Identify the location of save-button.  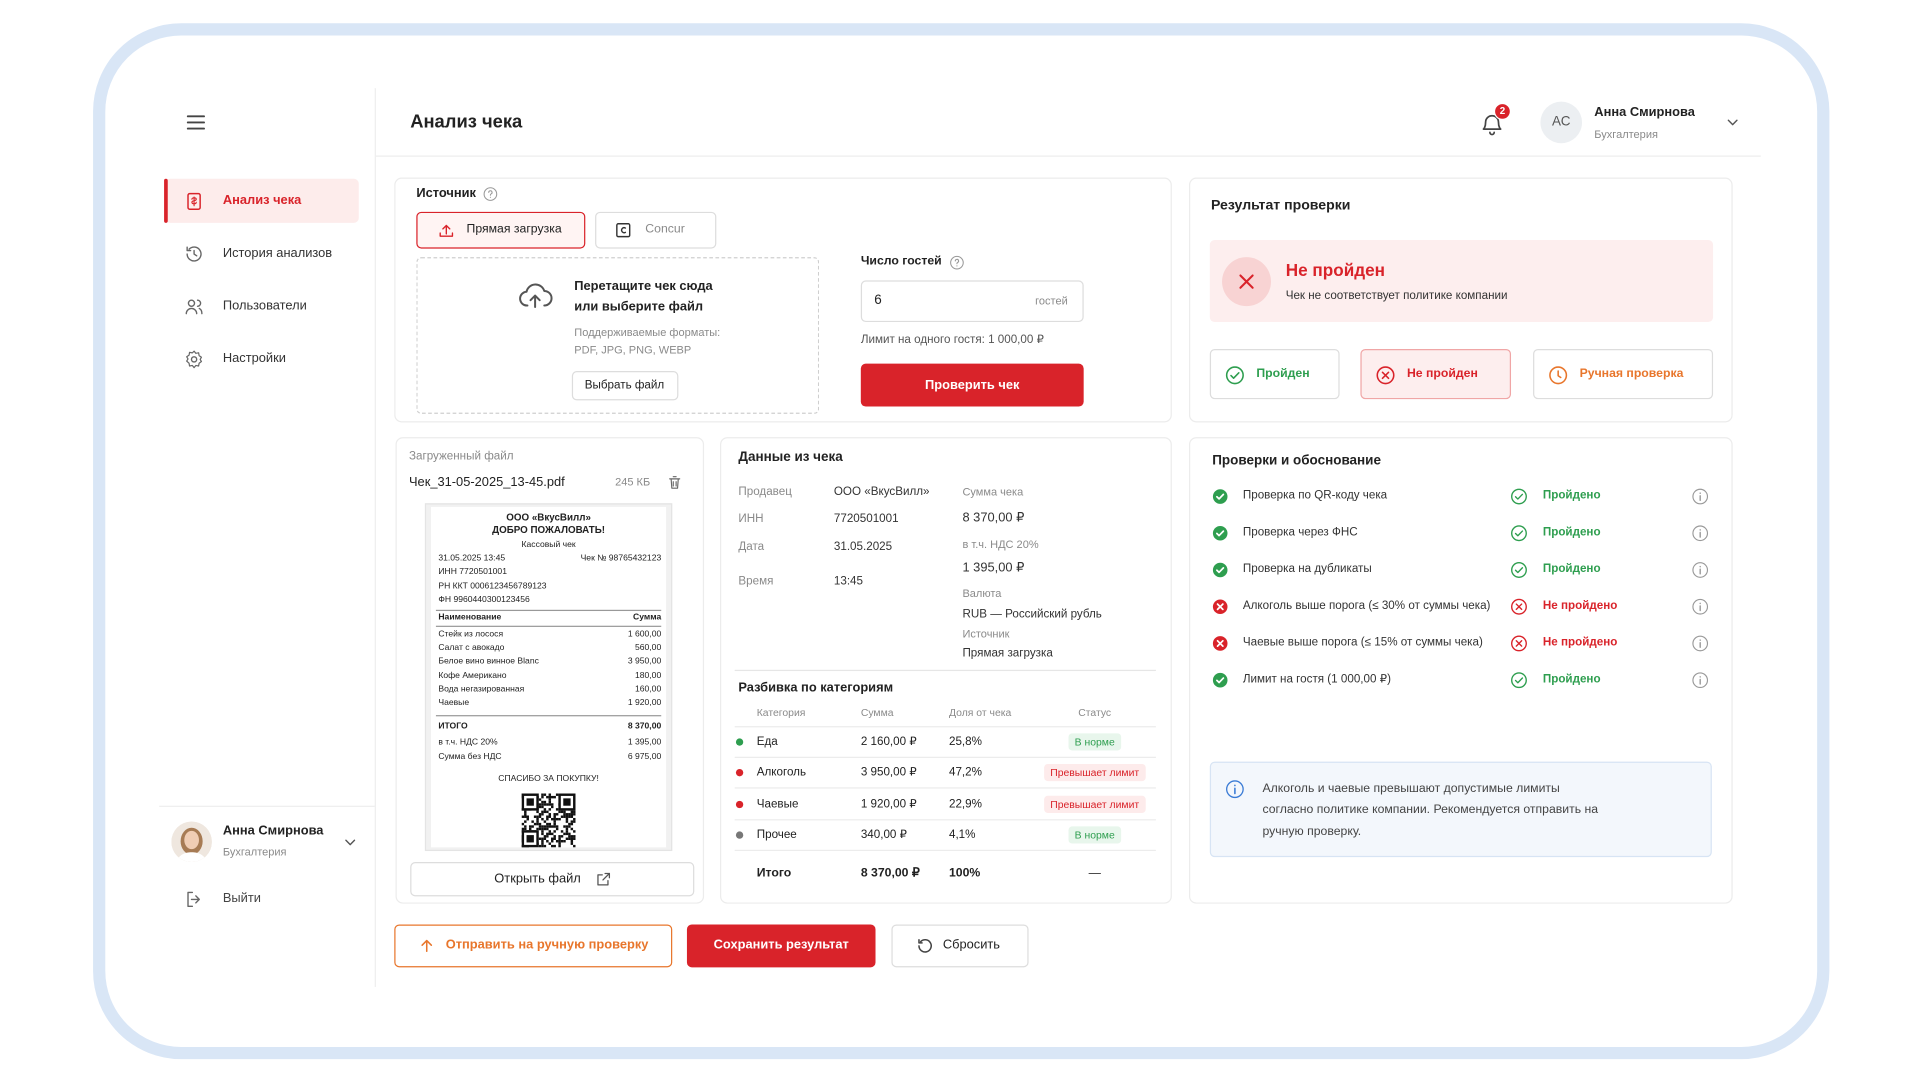
(781, 946).